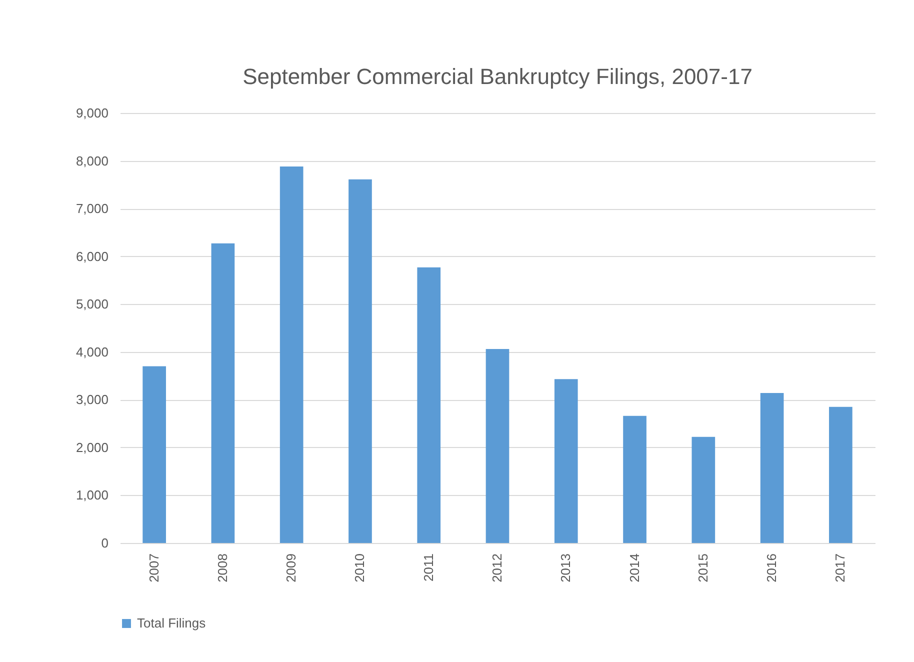  Describe the element at coordinates (92, 160) in the screenshot. I see `y-tick-label: 8,000` at that location.